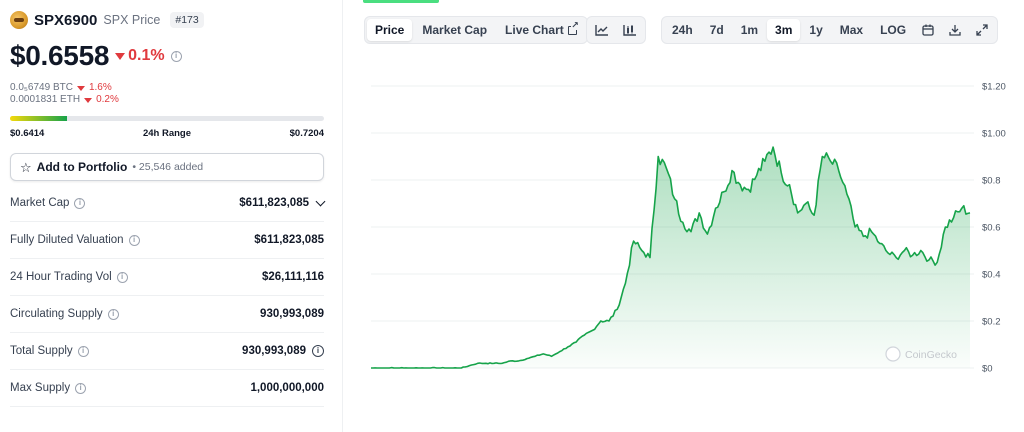 The height and width of the screenshot is (432, 1024). I want to click on stat-label: Fully Diluted Valuation i, so click(75, 240).